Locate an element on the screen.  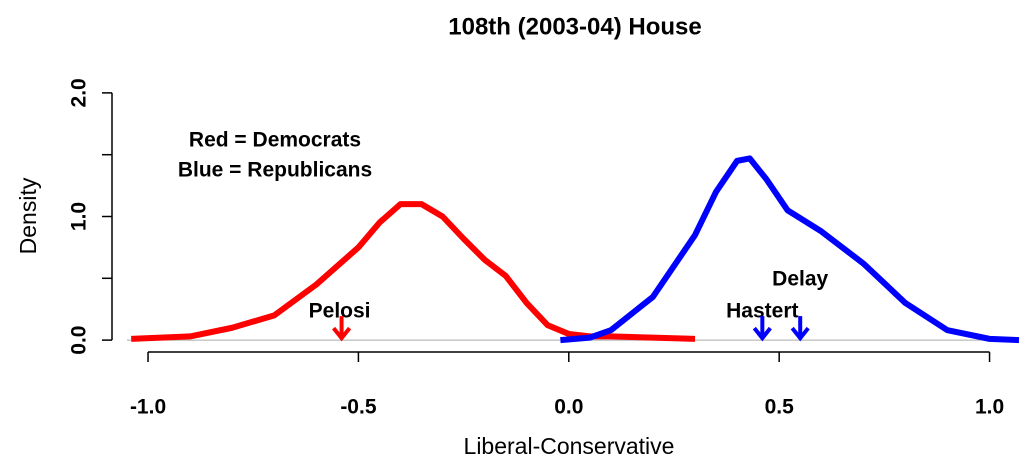
legend-text: Red = Democrats is located at coordinates (275, 140).